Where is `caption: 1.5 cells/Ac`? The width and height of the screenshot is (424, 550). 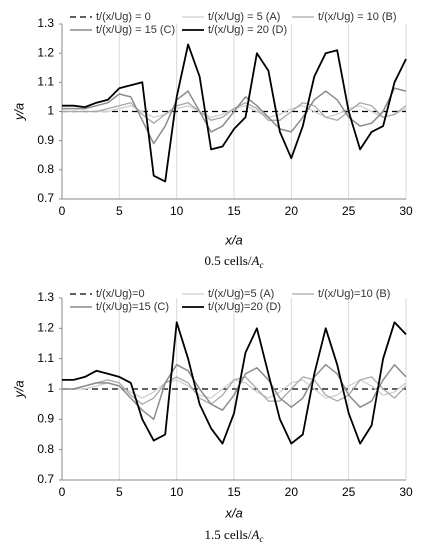
caption: 1.5 cells/Ac is located at coordinates (234, 535).